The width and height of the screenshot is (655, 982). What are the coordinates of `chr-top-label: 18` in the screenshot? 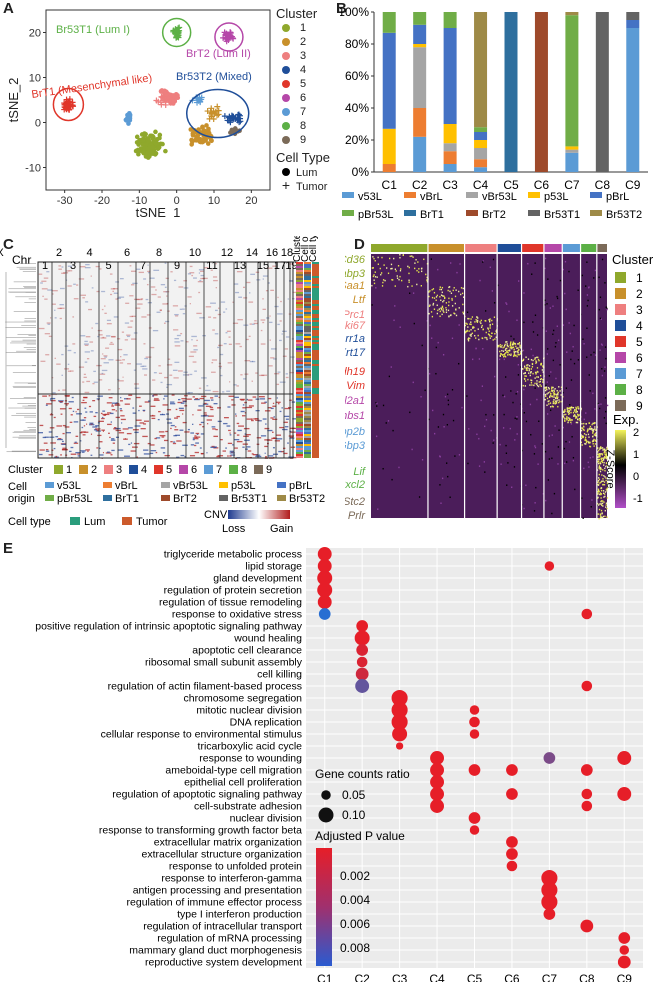 It's located at (287, 253).